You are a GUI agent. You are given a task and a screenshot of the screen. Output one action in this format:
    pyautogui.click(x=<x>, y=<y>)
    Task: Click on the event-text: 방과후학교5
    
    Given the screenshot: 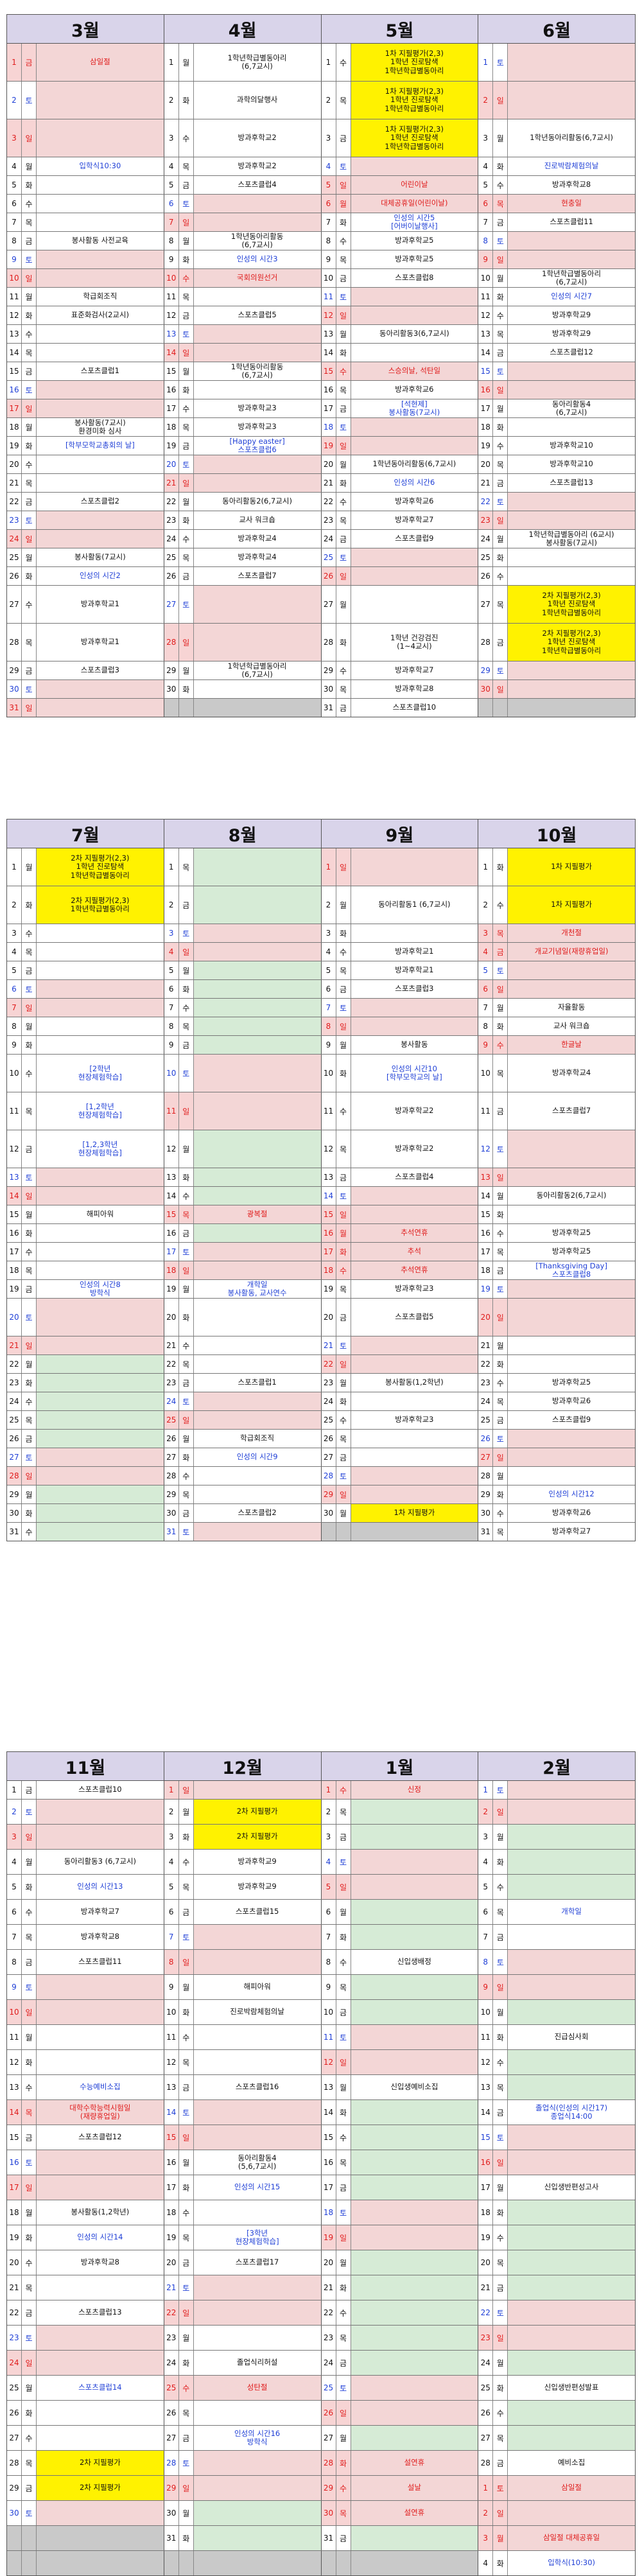 What is the action you would take?
    pyautogui.click(x=571, y=1251)
    